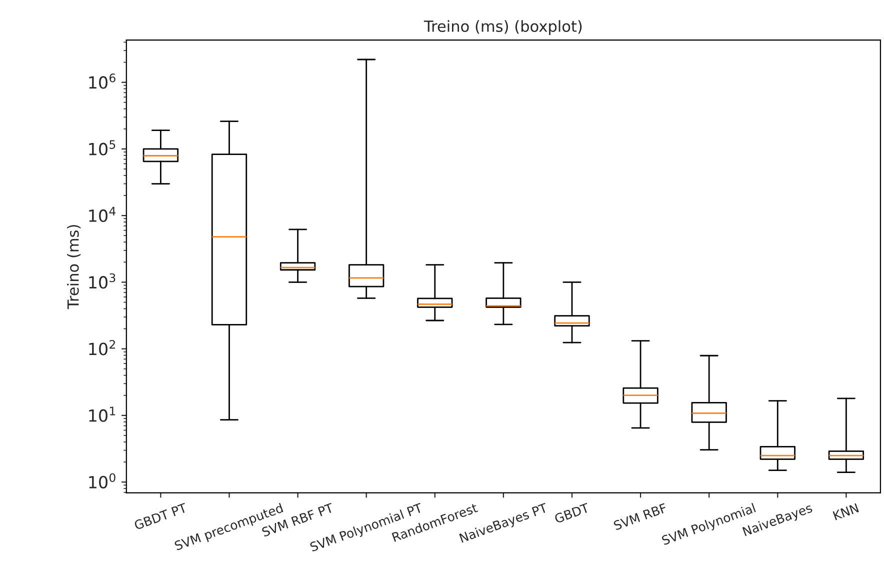 Image resolution: width=884 pixels, height=573 pixels. Describe the element at coordinates (503, 27) in the screenshot. I see `chart-title: Treino (ms) (boxplot)` at that location.